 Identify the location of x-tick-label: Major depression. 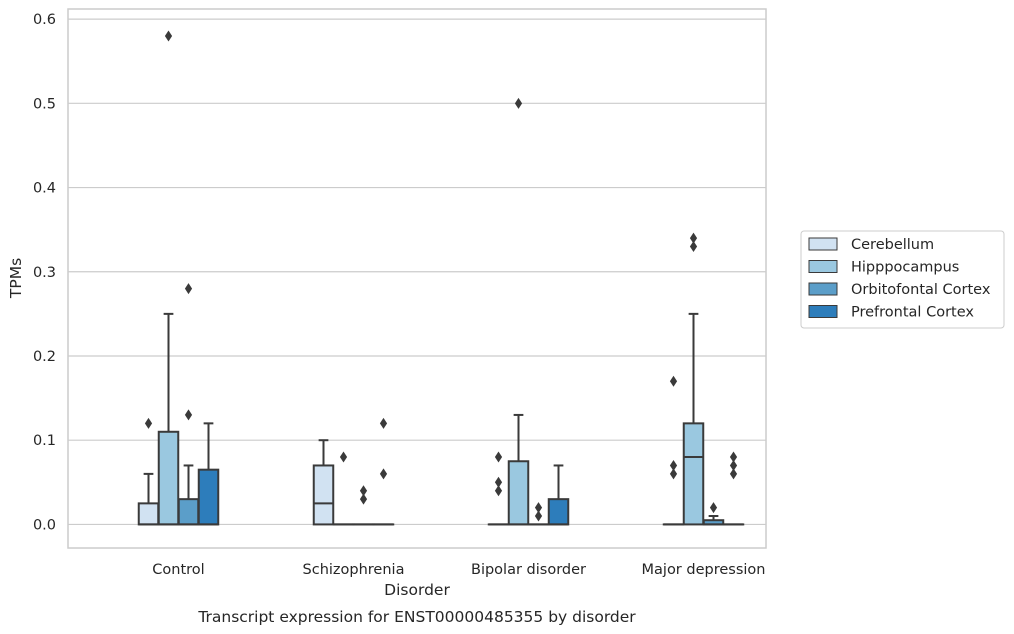
(704, 570).